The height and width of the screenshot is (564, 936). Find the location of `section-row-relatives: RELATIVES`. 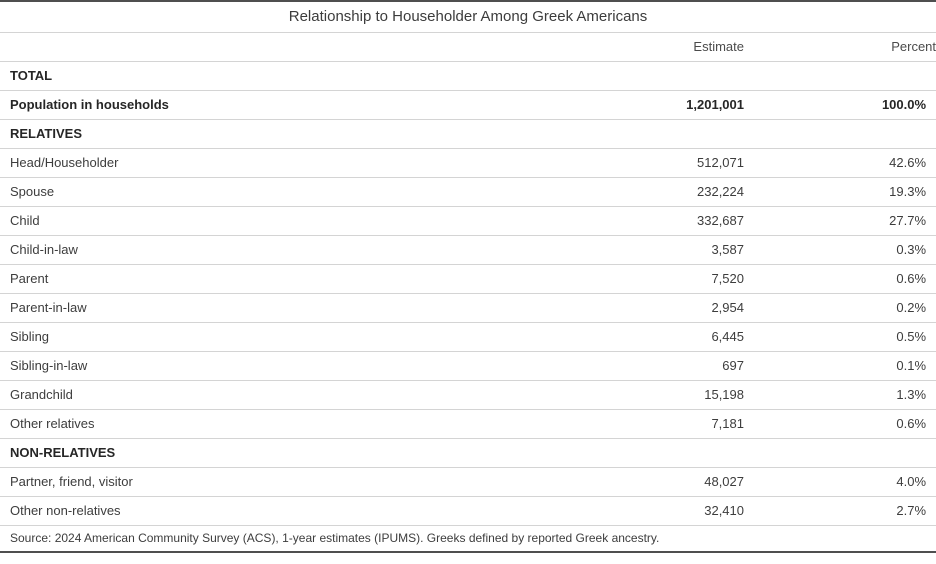

section-row-relatives: RELATIVES is located at coordinates (468, 134).